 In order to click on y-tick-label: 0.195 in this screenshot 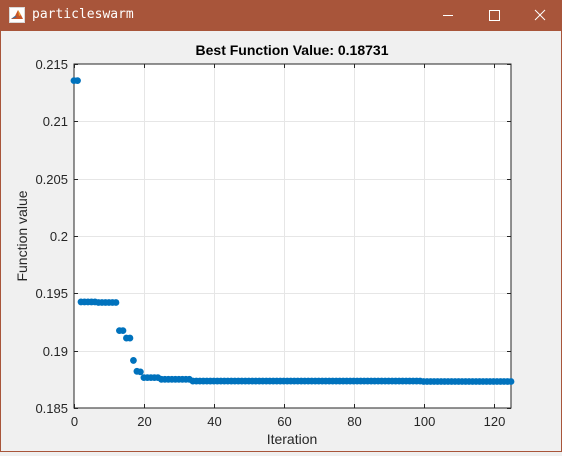, I will do `click(51, 293)`.